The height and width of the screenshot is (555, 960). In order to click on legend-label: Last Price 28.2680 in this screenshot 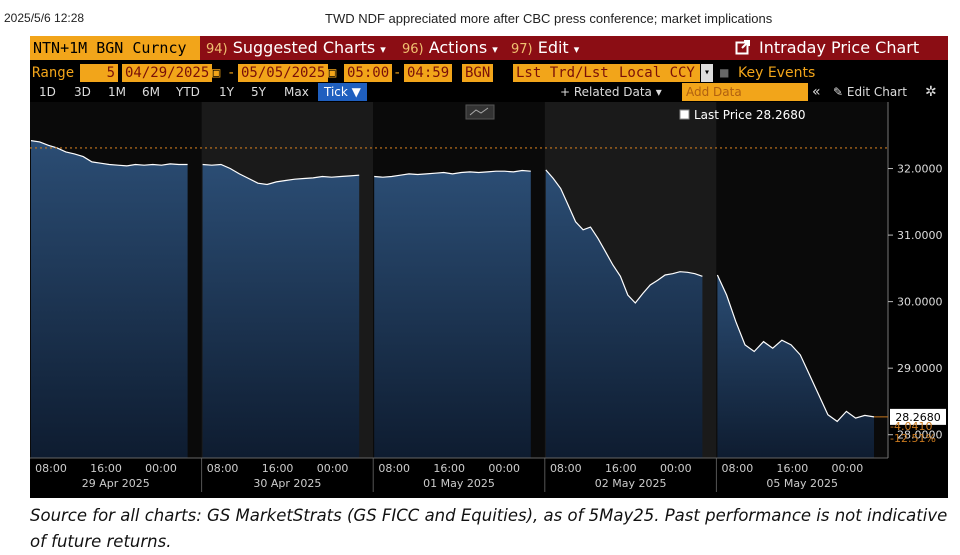, I will do `click(750, 115)`.